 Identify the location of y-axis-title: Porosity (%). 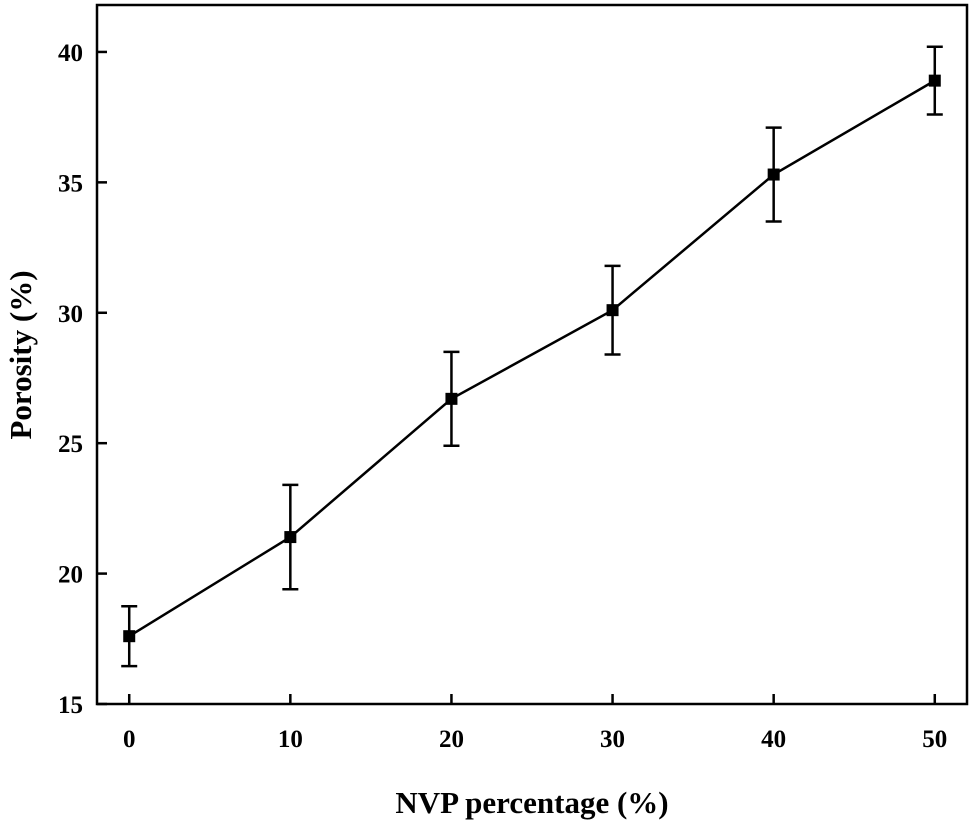
(20, 354).